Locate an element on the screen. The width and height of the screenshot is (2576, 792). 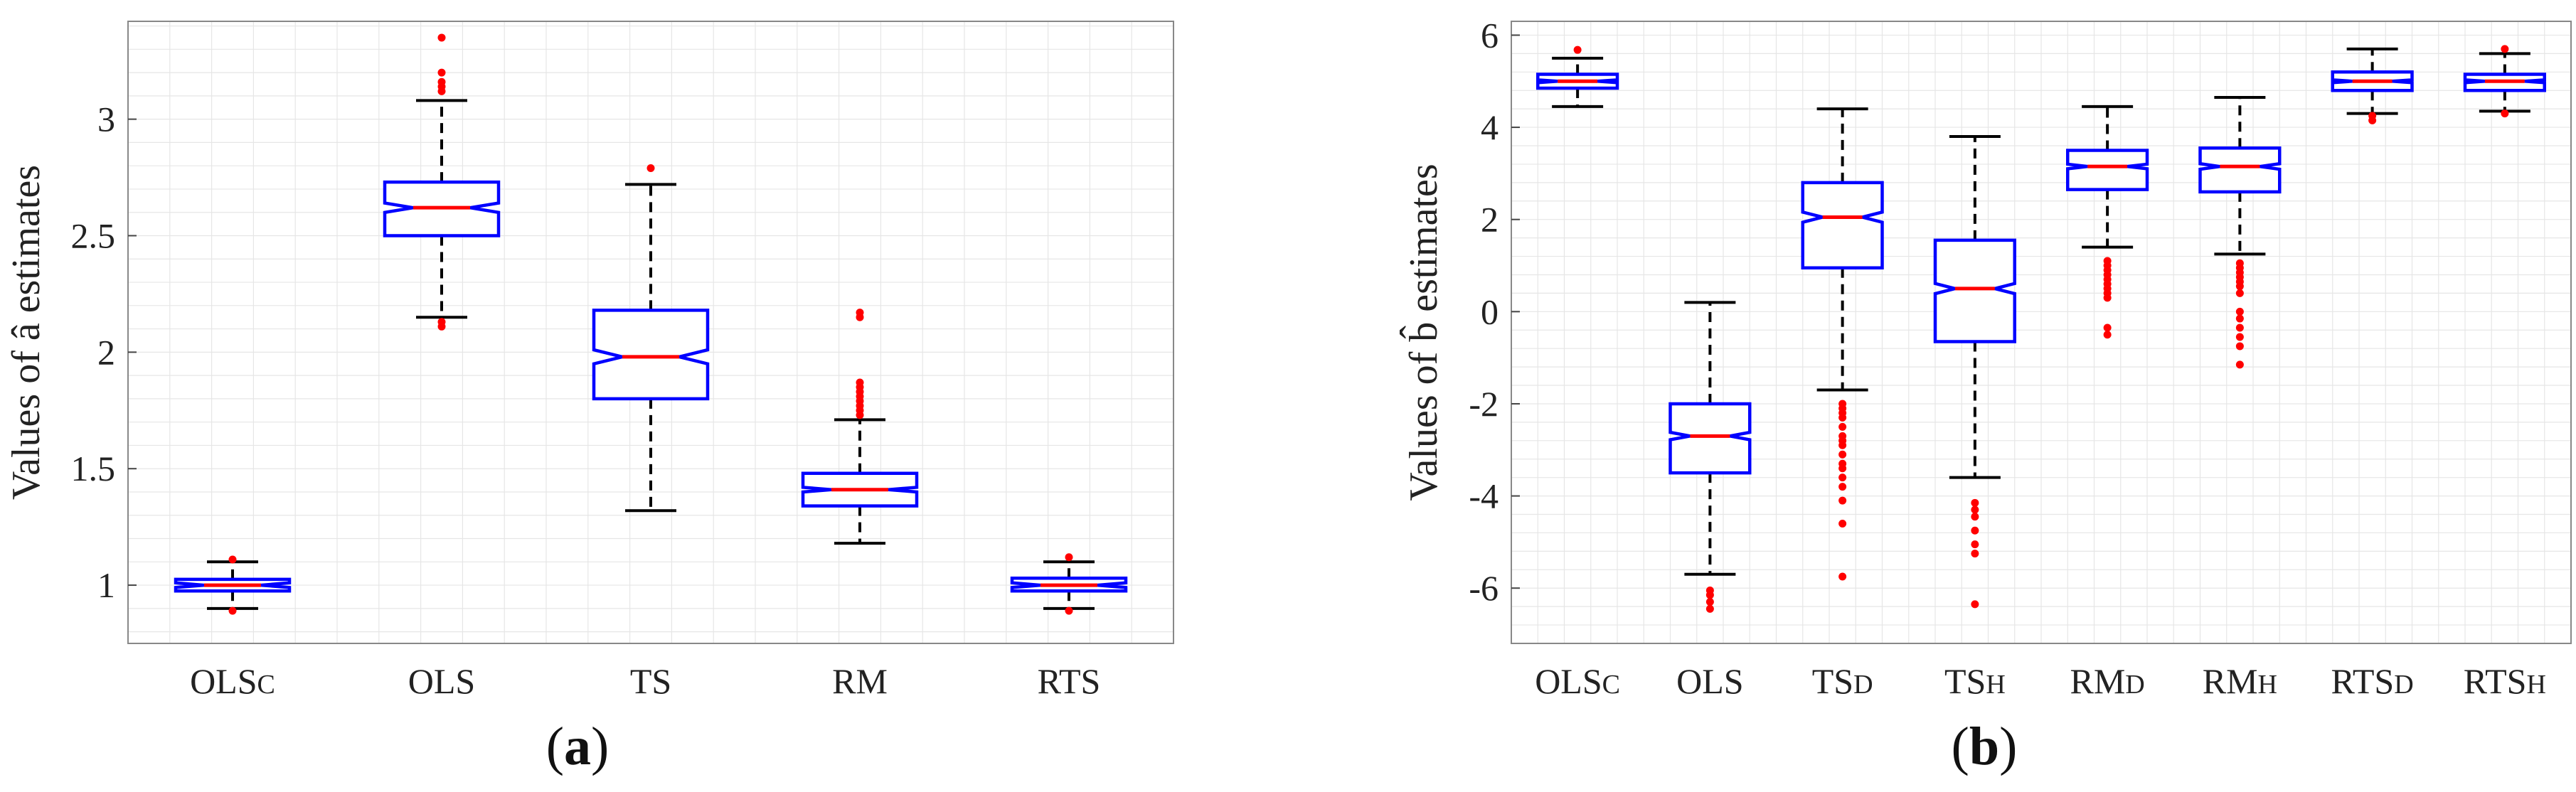
y-tick-label: 6 is located at coordinates (1490, 35).